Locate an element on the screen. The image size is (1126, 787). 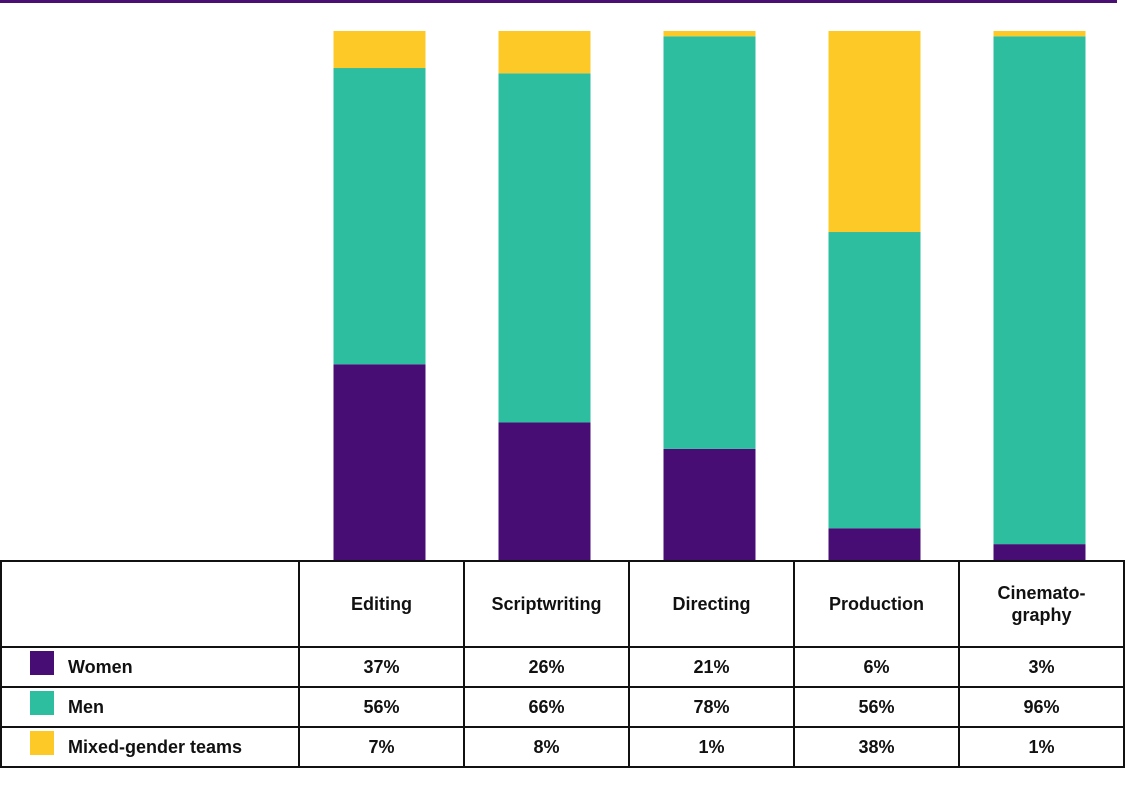
bar-men-directing is located at coordinates (709, 242).